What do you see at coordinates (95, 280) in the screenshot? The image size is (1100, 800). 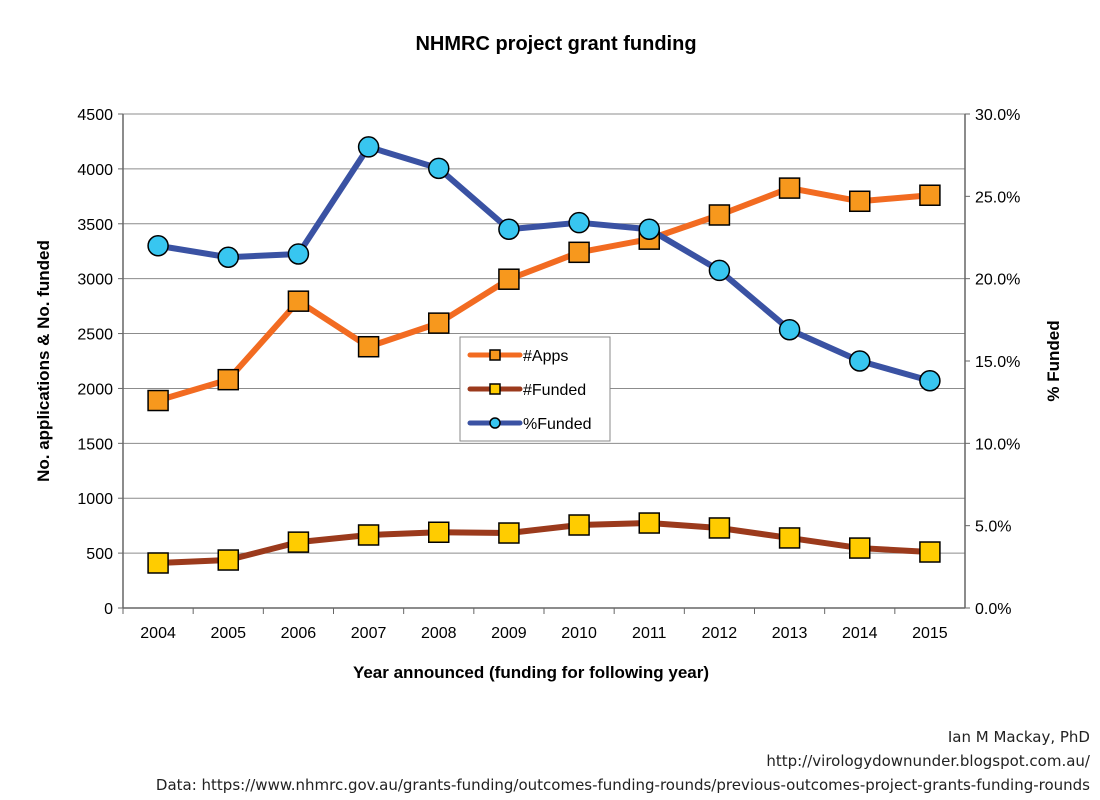 I see `y-tick-label: 3000` at bounding box center [95, 280].